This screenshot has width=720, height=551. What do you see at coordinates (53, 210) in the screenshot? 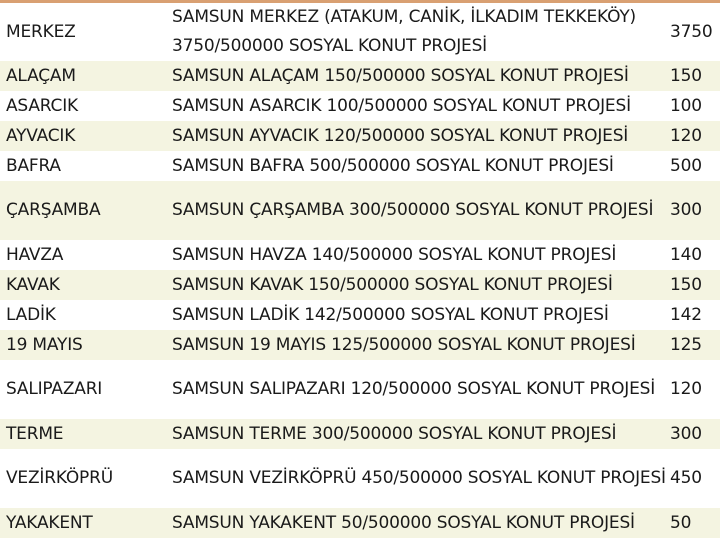
I see `district-cell: ÇARŞAMBA` at bounding box center [53, 210].